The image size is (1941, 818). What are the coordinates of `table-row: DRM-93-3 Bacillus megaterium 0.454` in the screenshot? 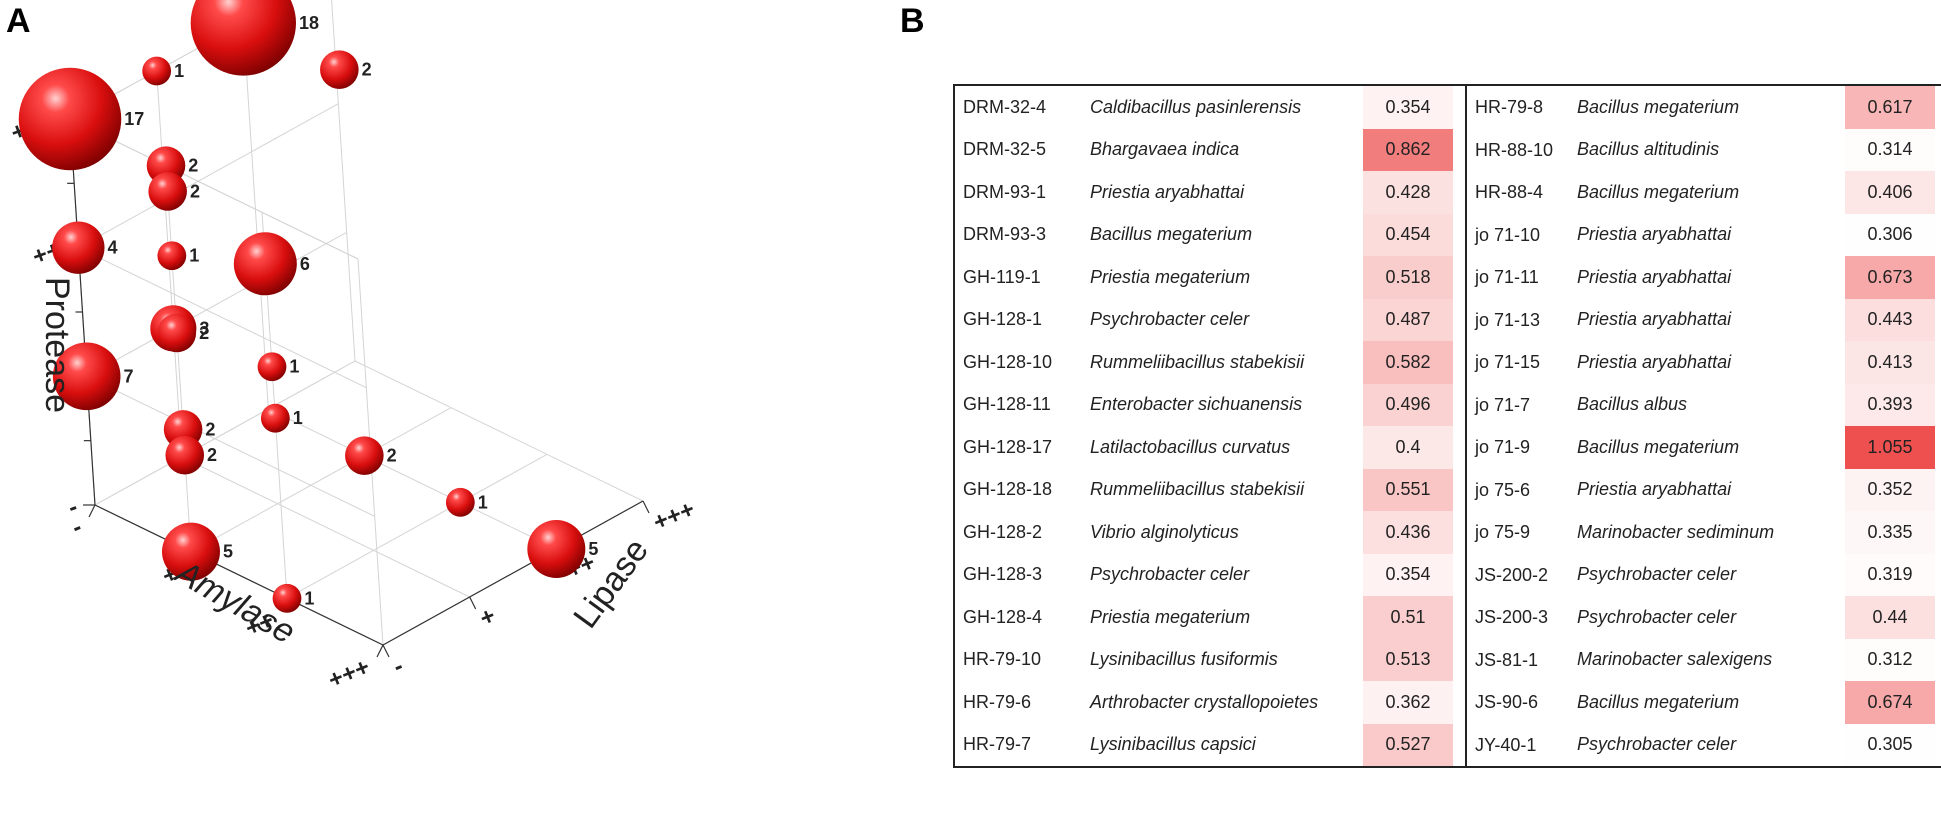 It's located at (1210, 234).